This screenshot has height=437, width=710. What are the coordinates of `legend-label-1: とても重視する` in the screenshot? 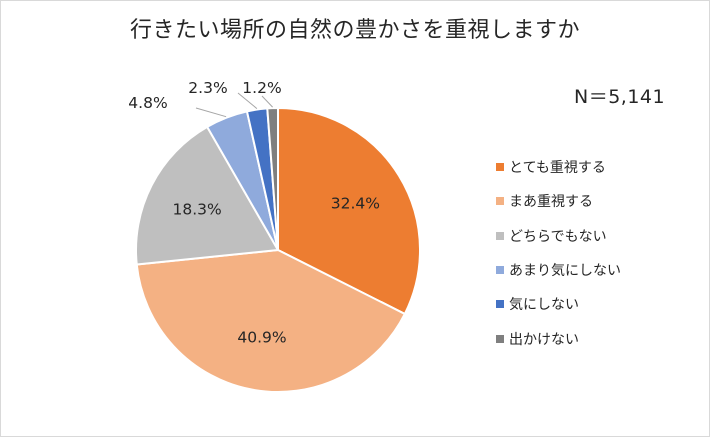 It's located at (557, 168).